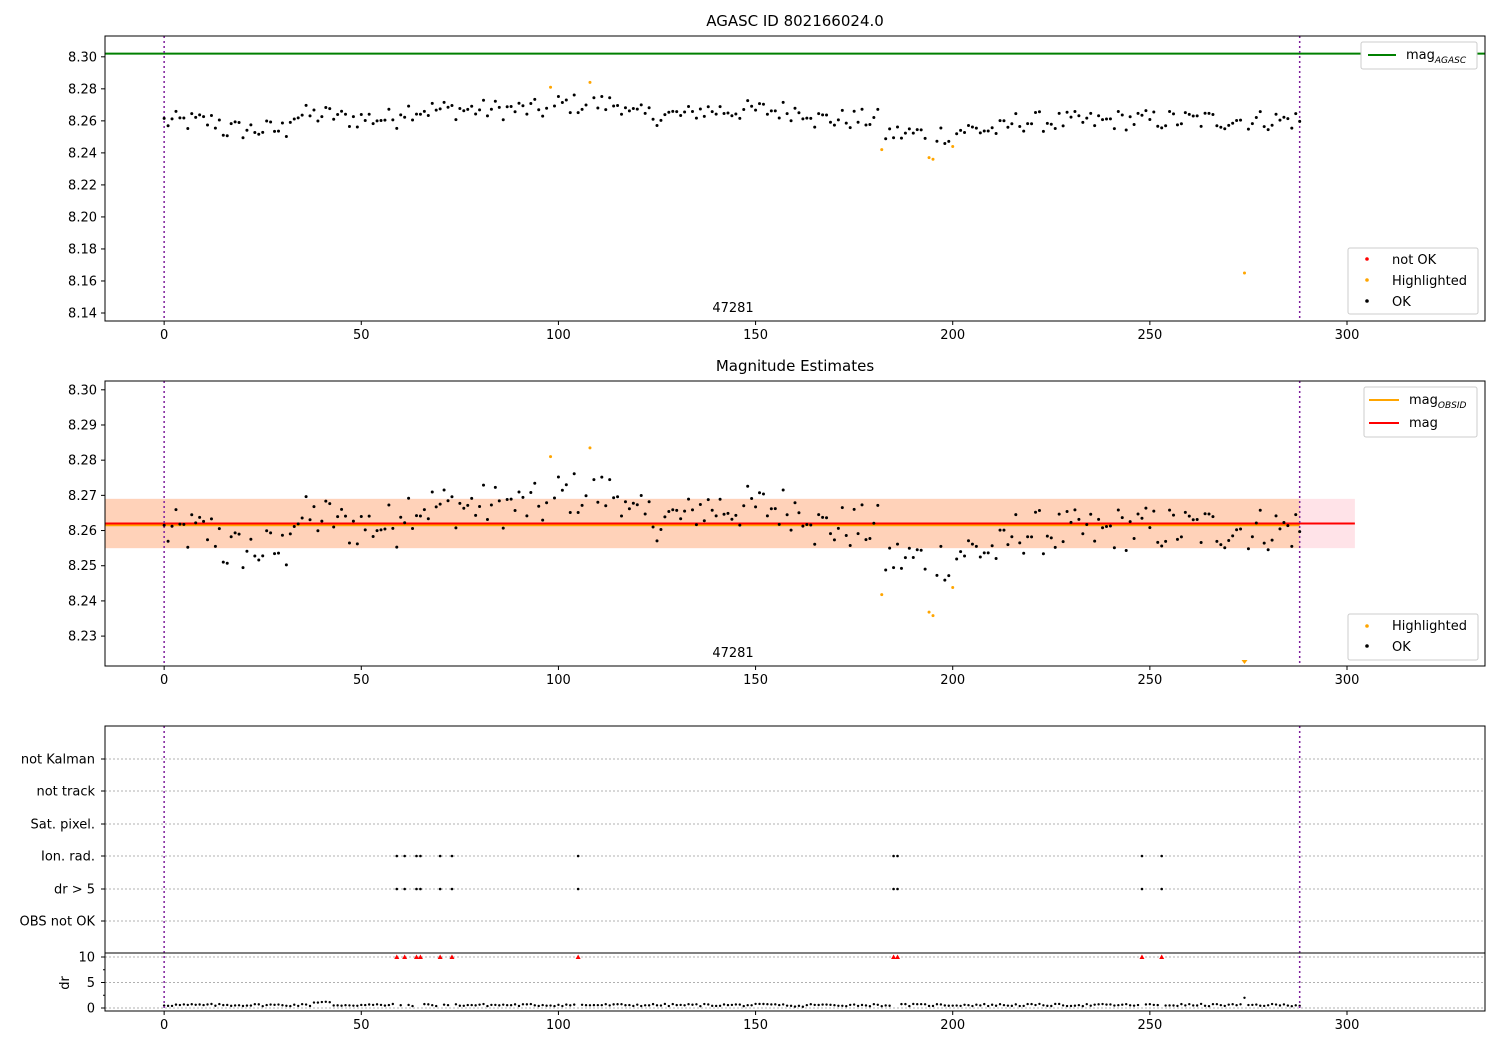 This screenshot has height=1050, width=1500. I want to click on dr5-flag-point, so click(416, 889).